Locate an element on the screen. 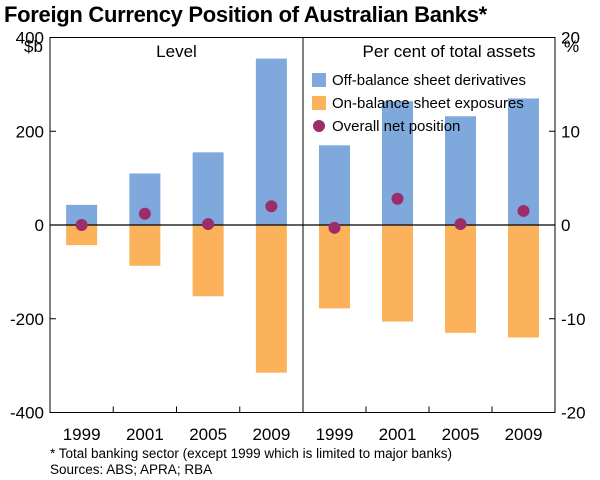 Image resolution: width=600 pixels, height=480 pixels. y-tick-label-right: 20 is located at coordinates (570, 38).